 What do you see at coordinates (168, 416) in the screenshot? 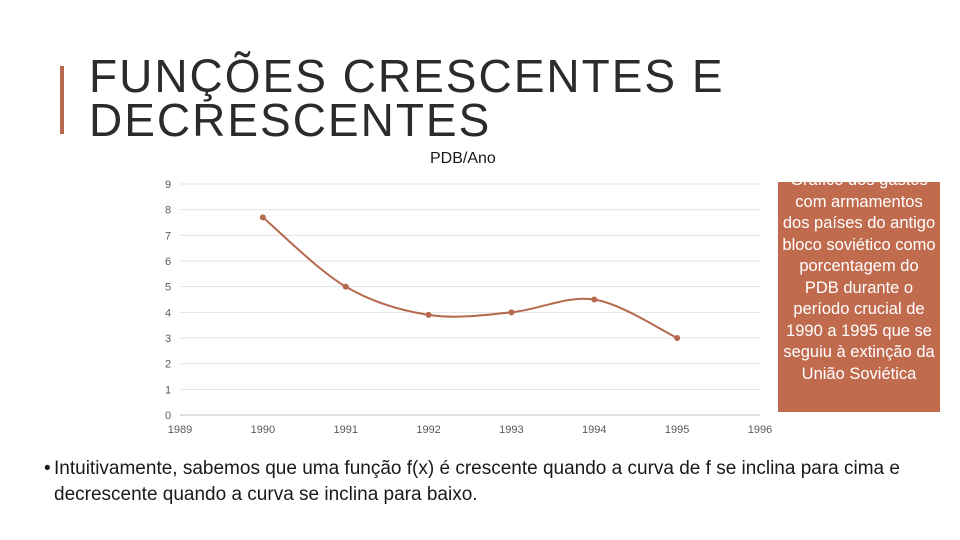
I see `y-tick-label: 0` at bounding box center [168, 416].